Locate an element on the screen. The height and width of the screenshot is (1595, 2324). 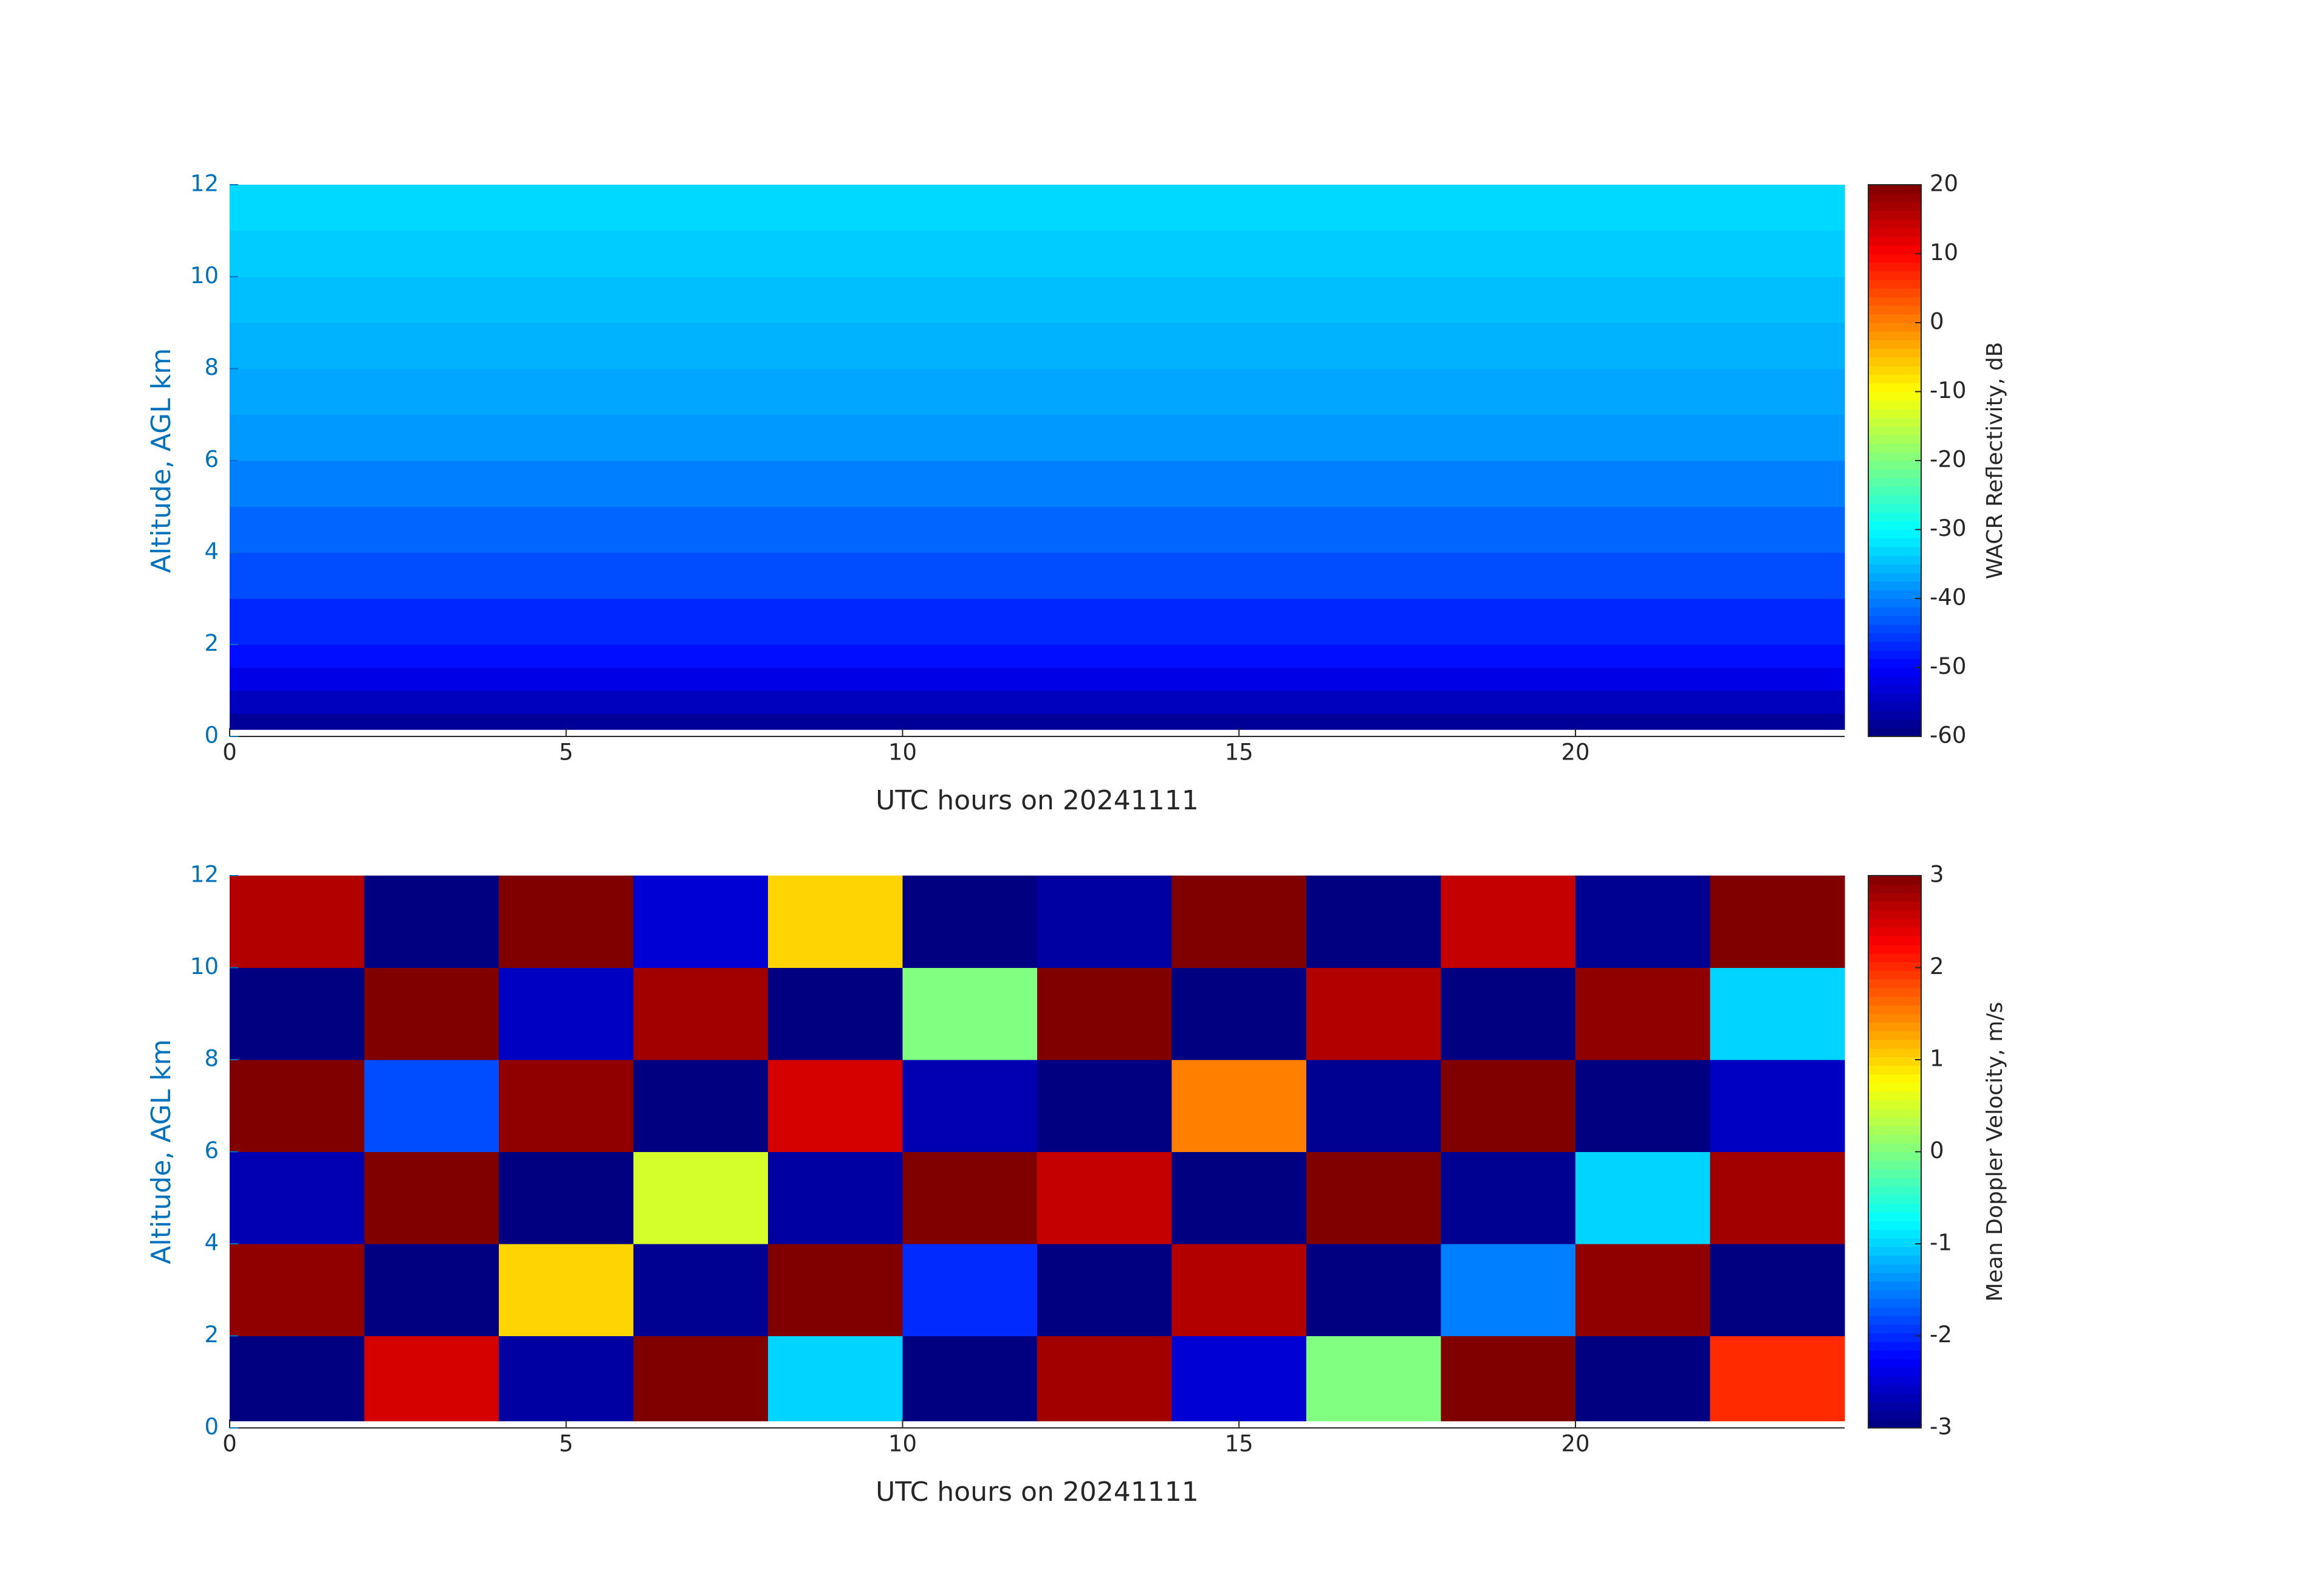
x-tick-label: 20 is located at coordinates (1575, 1444).